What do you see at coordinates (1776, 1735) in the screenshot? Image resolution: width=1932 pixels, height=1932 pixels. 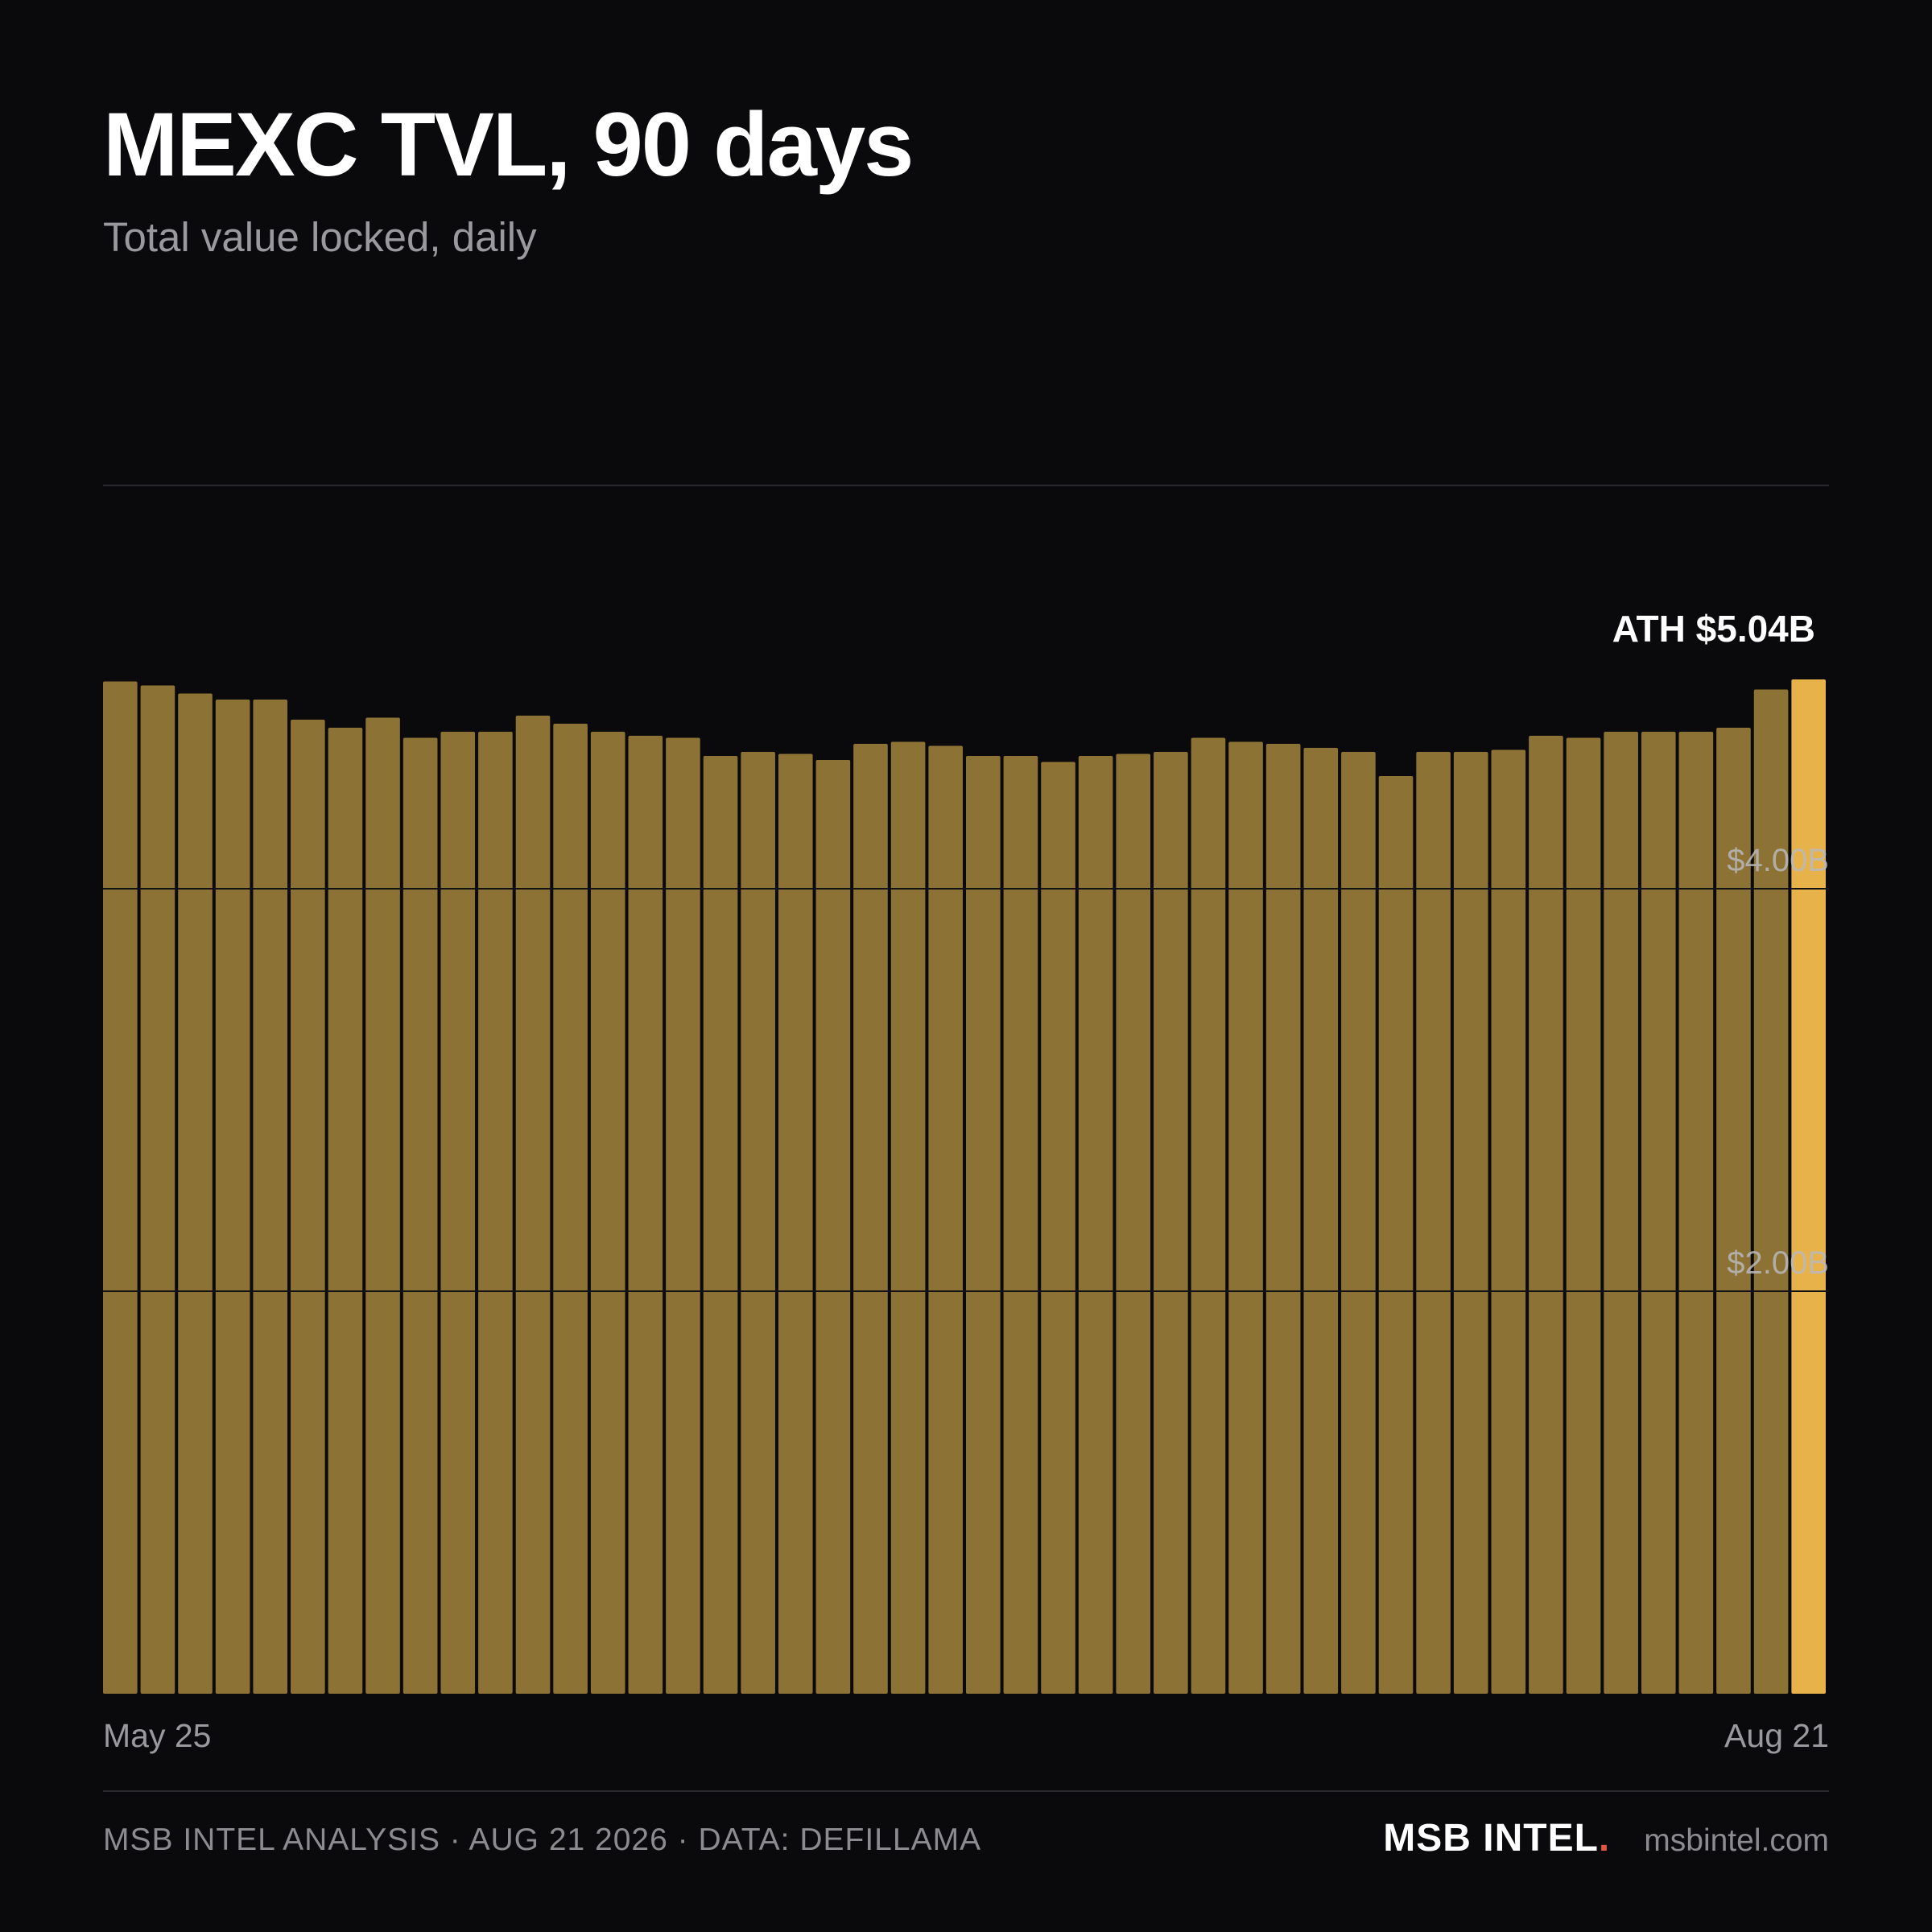 I see `x-label-end: Aug 21` at bounding box center [1776, 1735].